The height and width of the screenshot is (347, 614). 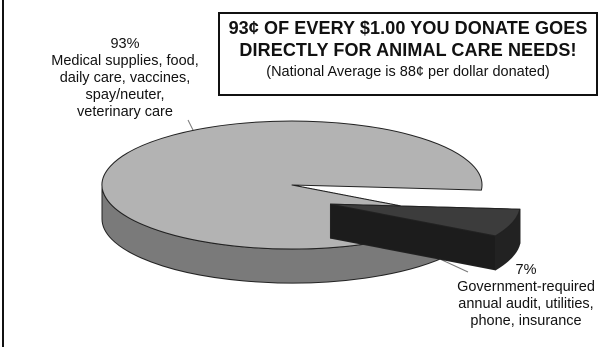 What do you see at coordinates (526, 287) in the screenshot?
I see `slice-desc-small-line-1: Government-required` at bounding box center [526, 287].